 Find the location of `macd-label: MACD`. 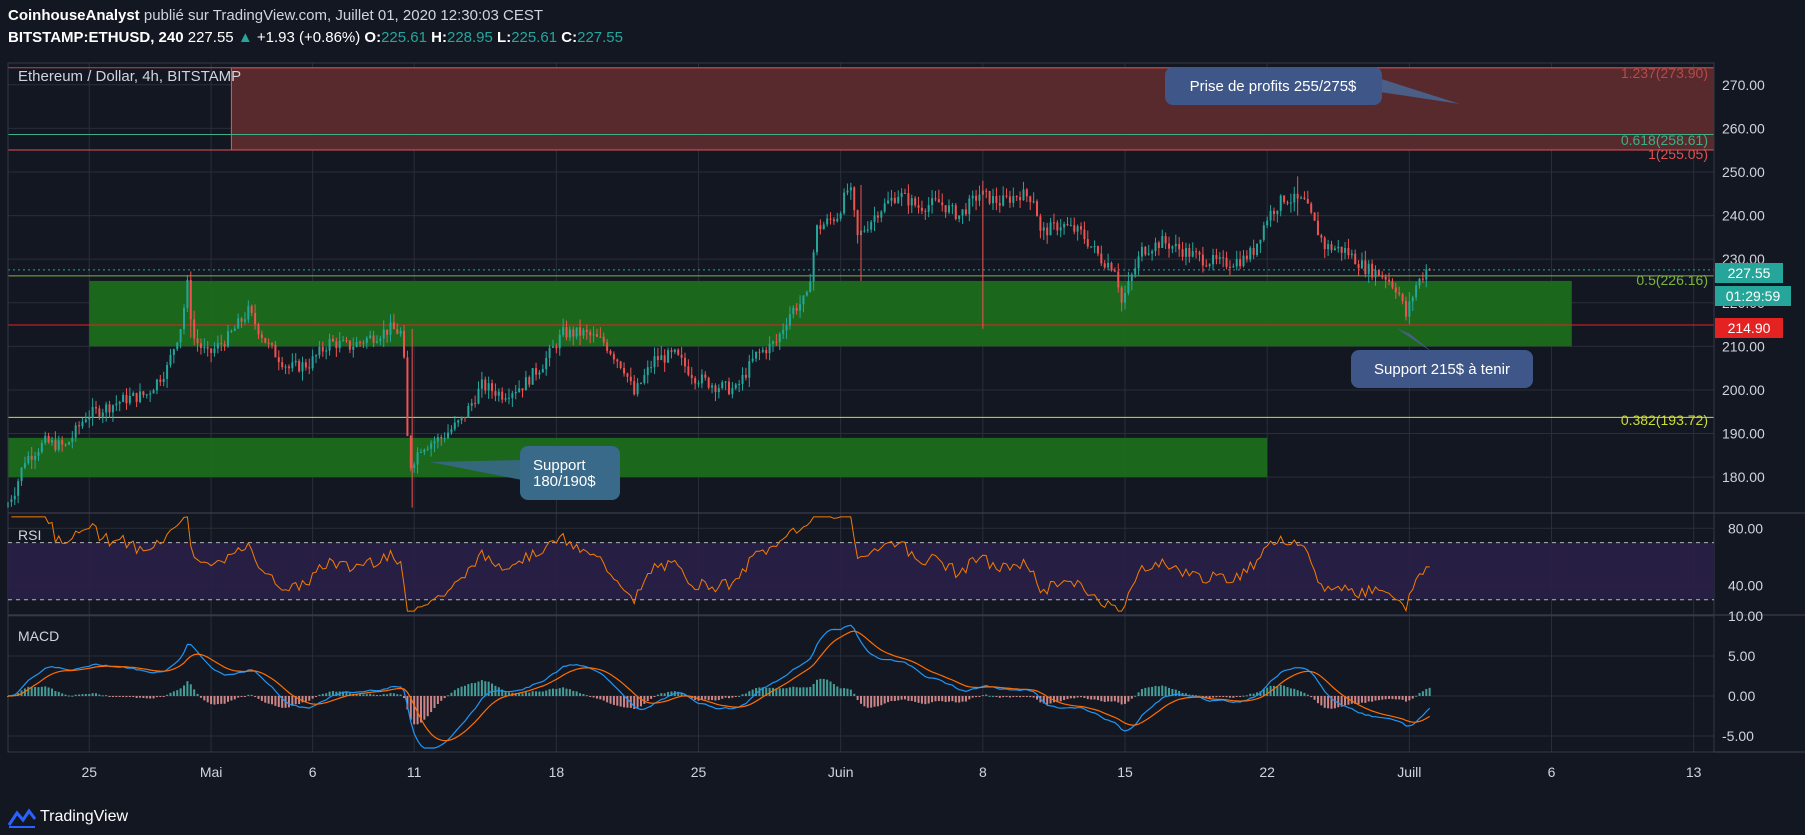

macd-label: MACD is located at coordinates (38, 636).